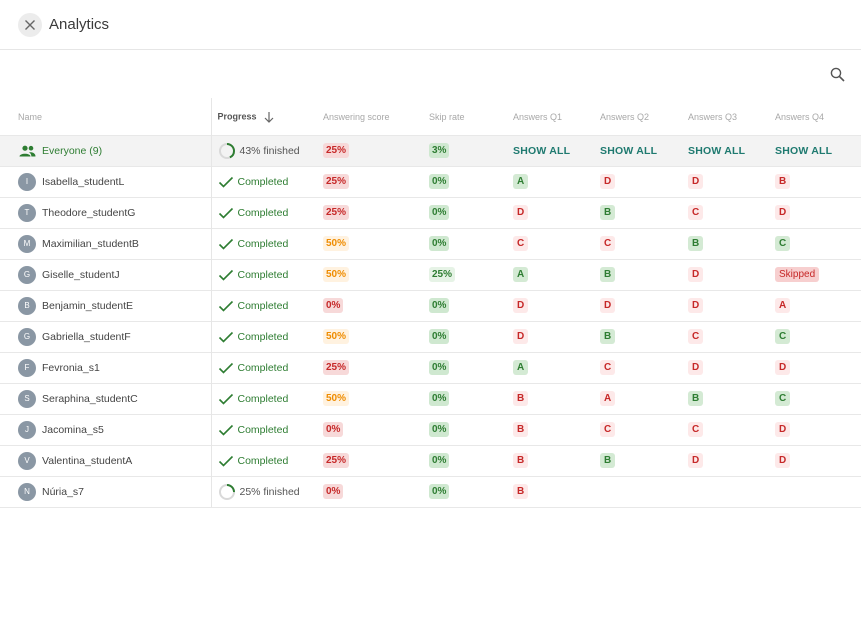 Image resolution: width=861 pixels, height=643 pixels. I want to click on avatar: F, so click(27, 367).